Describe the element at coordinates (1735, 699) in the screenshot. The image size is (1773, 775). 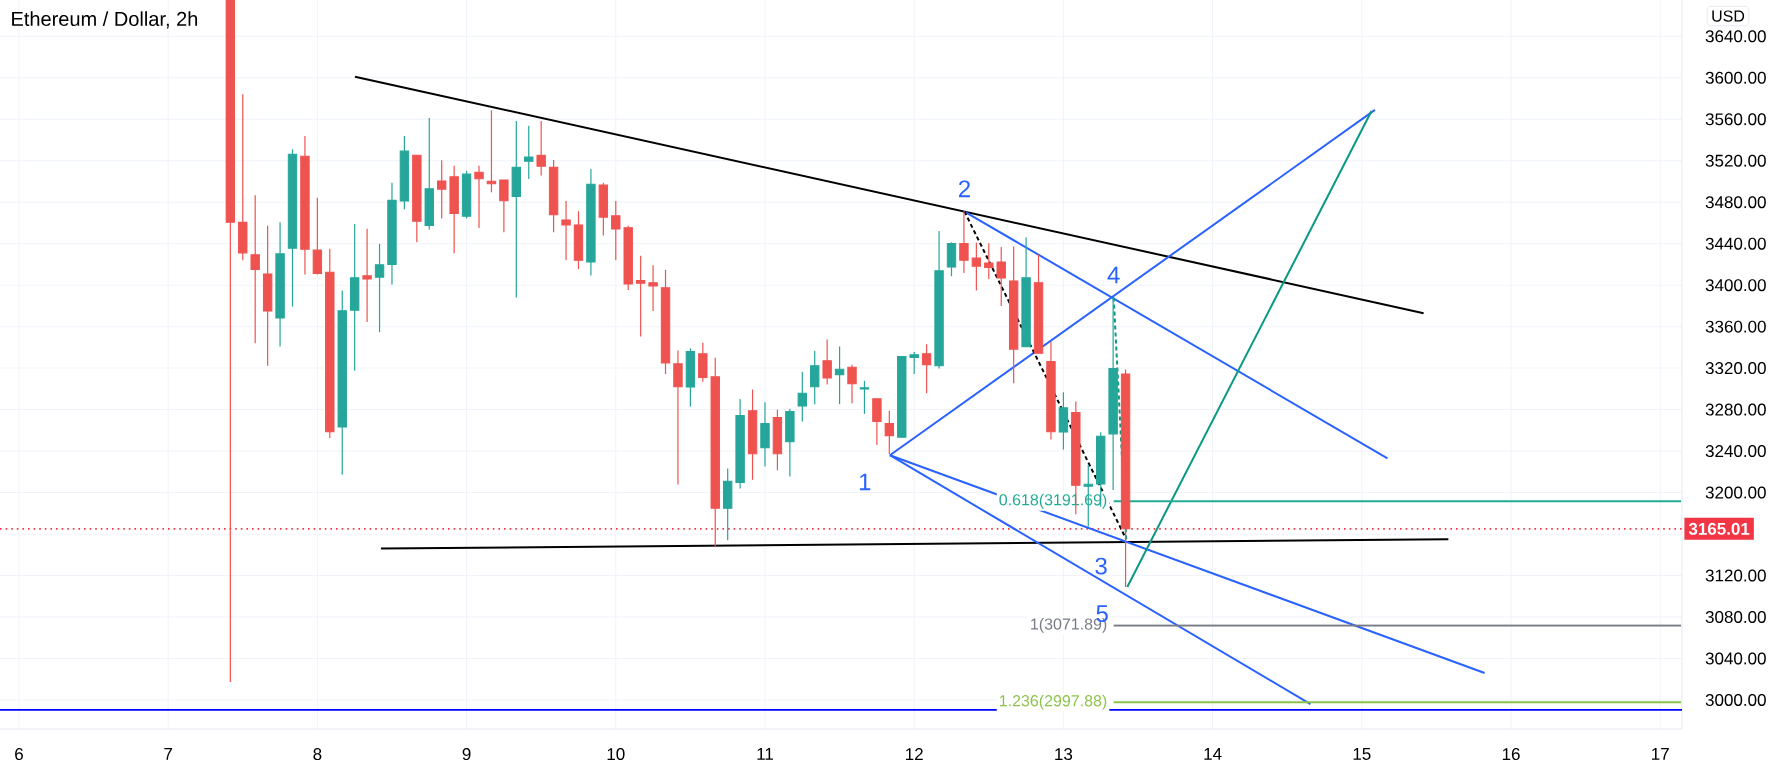
I see `y-tick-label: 3000.00` at that location.